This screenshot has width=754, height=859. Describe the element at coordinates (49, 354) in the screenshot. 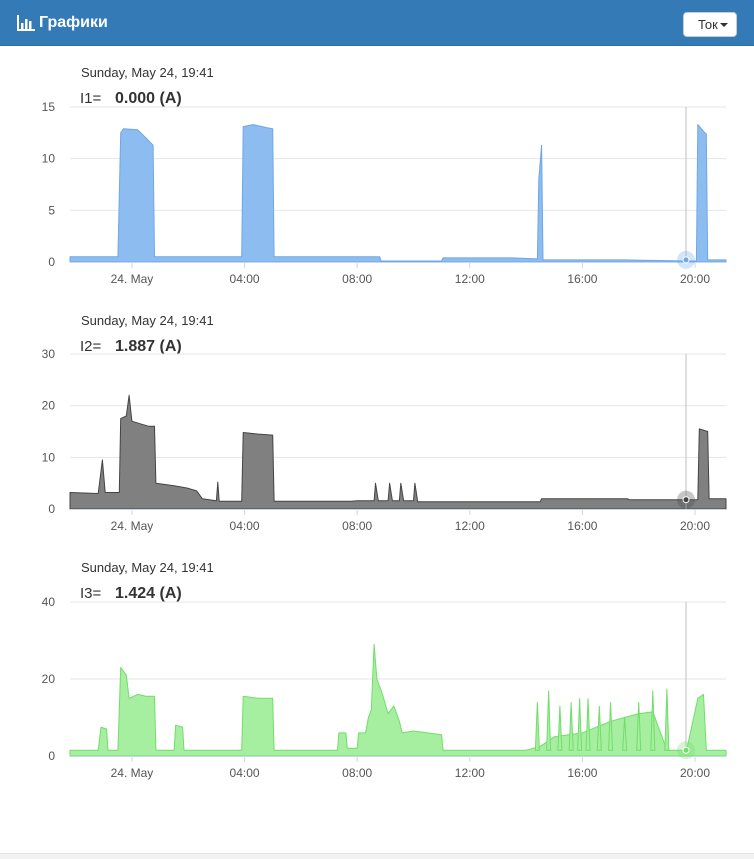

I see `y-tick-label: 30` at that location.